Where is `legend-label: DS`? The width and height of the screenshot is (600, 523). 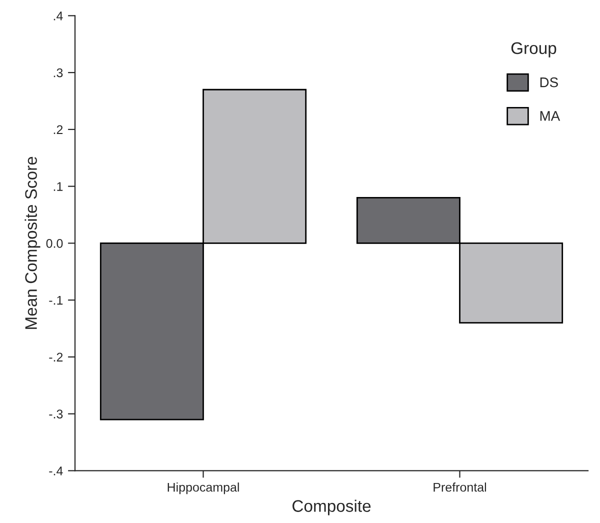 legend-label: DS is located at coordinates (549, 82).